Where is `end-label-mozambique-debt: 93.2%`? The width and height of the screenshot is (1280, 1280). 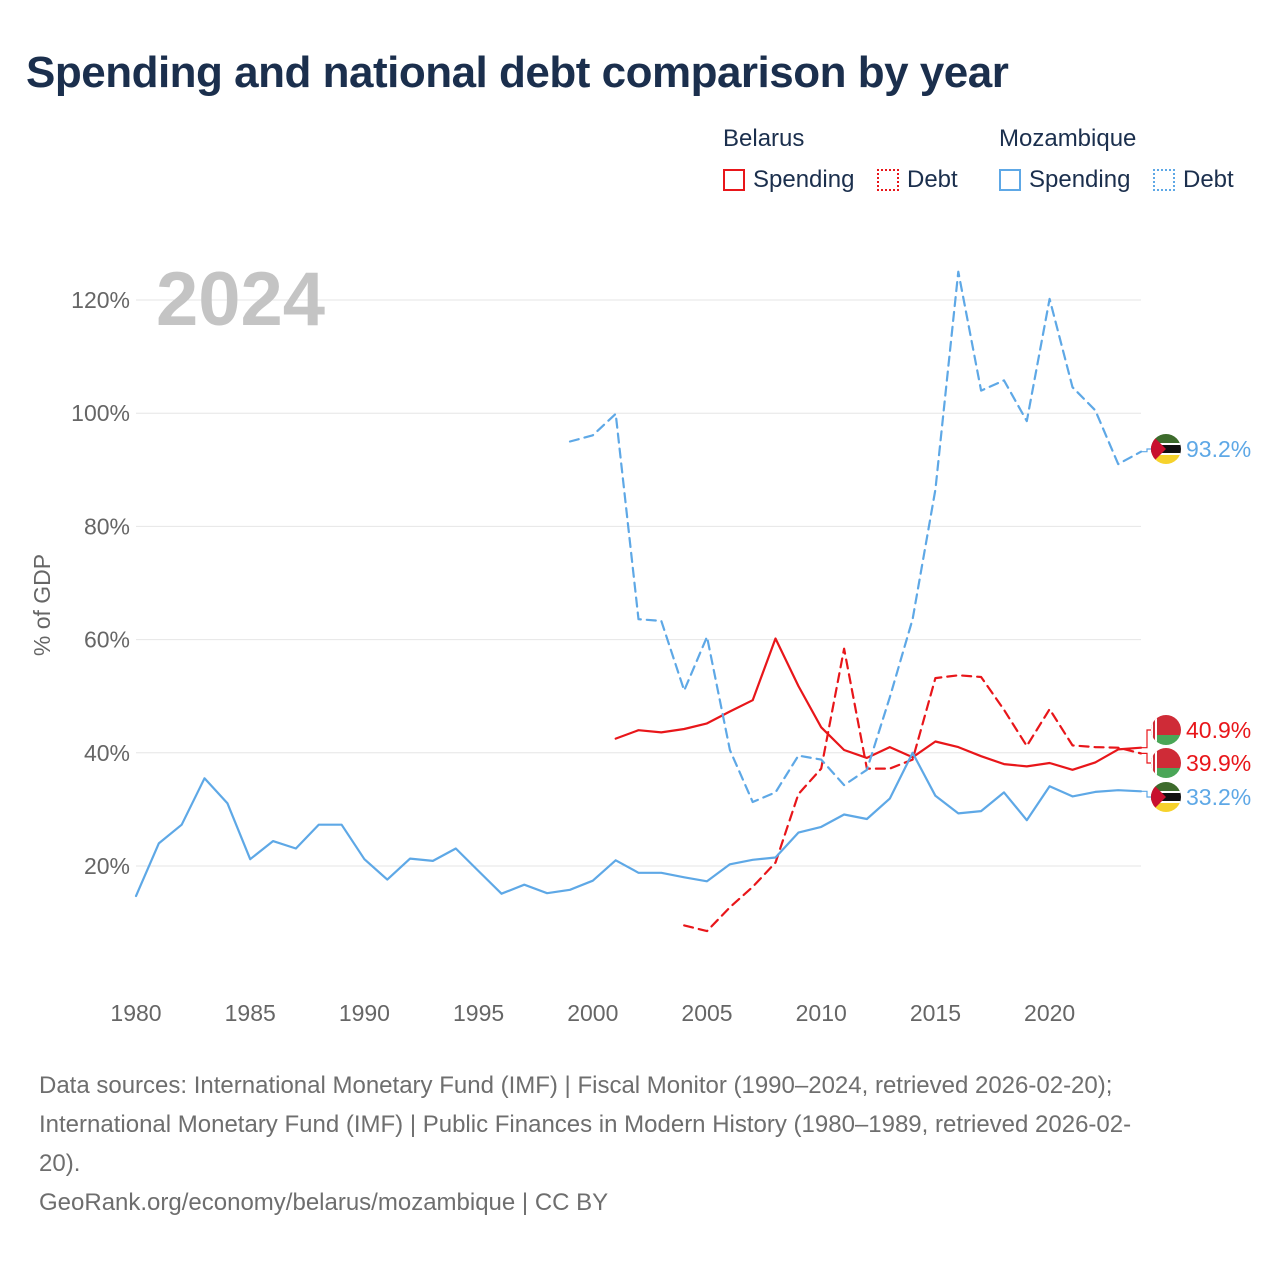
end-label-mozambique-debt: 93.2% is located at coordinates (1218, 449).